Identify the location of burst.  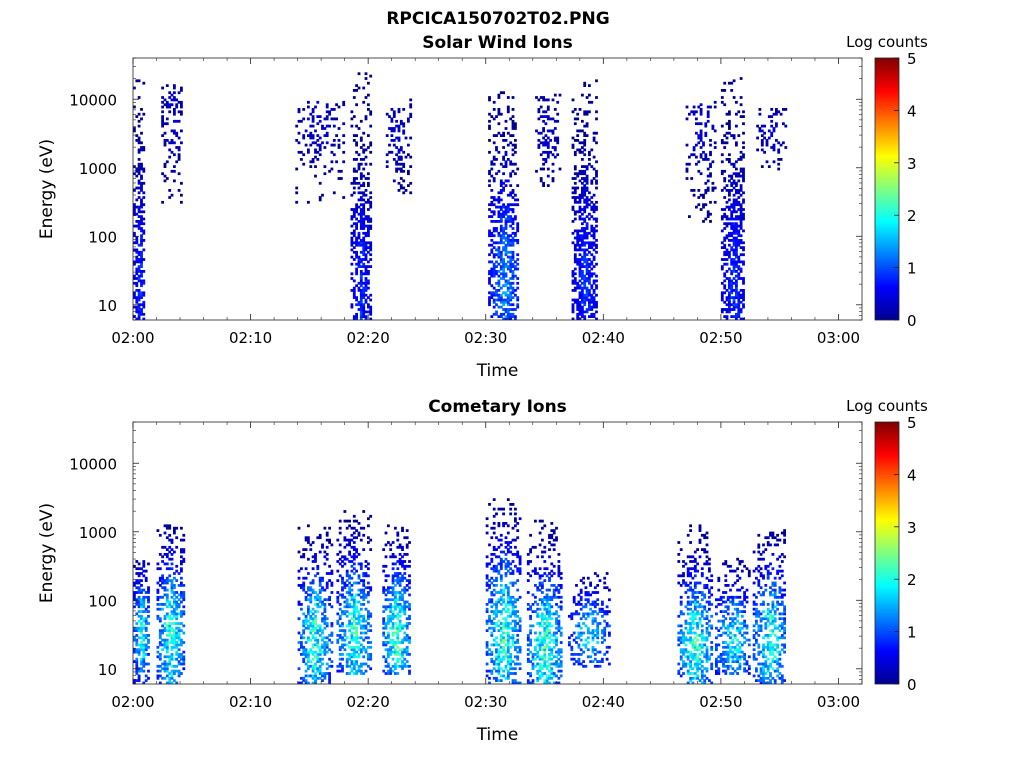
(354, 592).